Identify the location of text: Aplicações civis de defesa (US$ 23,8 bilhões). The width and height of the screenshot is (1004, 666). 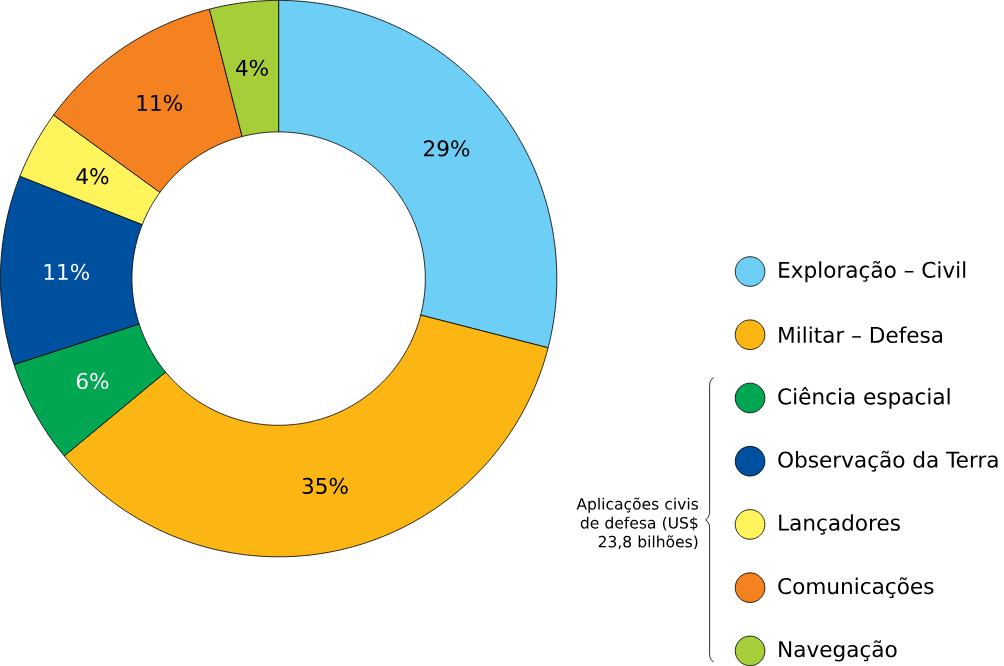
(637, 523).